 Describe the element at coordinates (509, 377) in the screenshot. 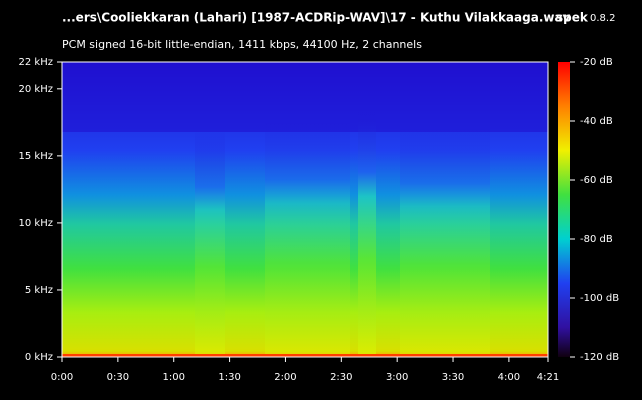

I see `x-tick-label: 4:00` at that location.